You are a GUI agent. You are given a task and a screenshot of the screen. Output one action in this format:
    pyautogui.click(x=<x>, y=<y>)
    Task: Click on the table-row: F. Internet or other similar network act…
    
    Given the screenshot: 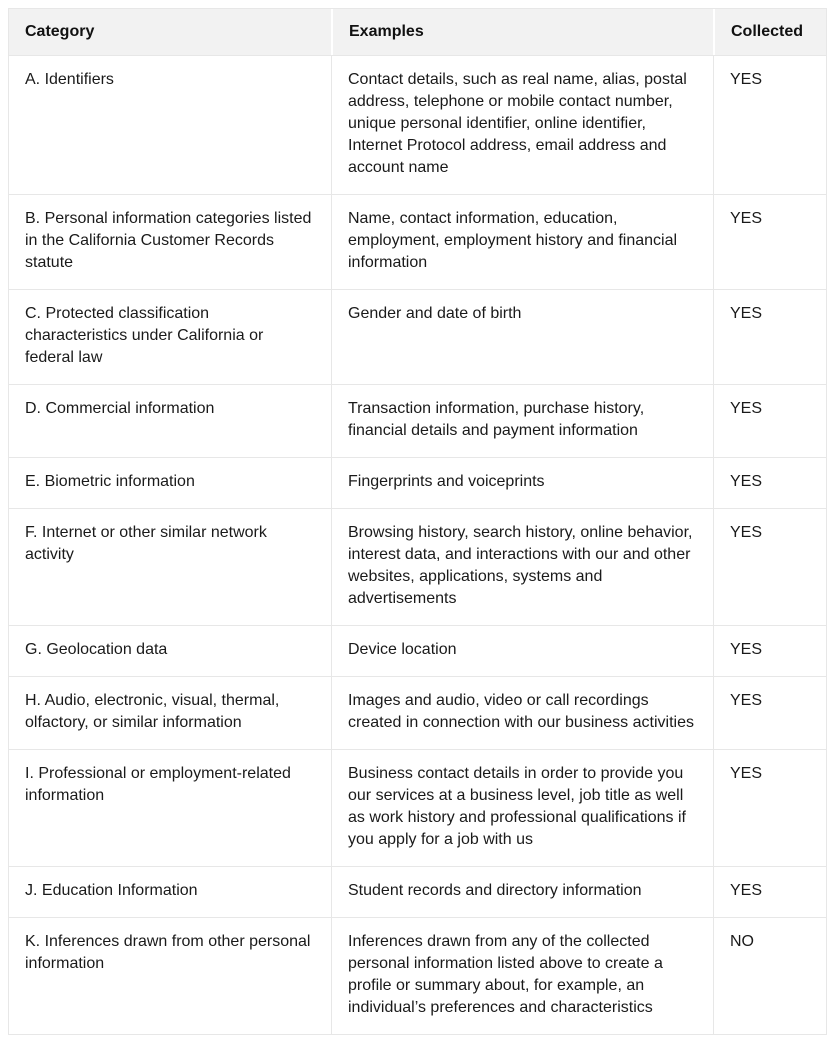 What is the action you would take?
    pyautogui.click(x=417, y=566)
    